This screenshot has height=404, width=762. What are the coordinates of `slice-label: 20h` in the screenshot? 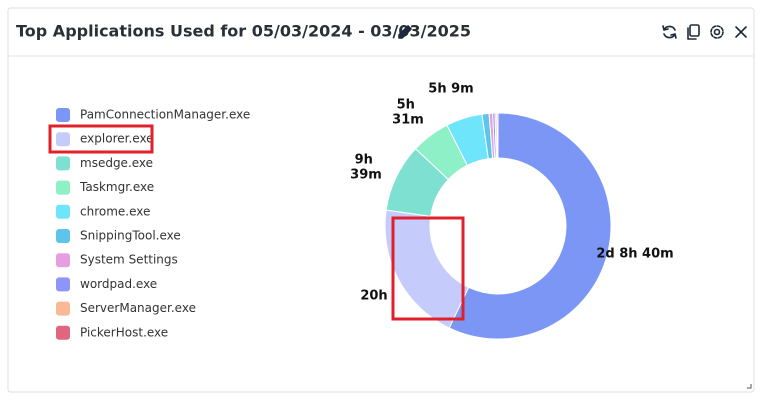 It's located at (373, 296).